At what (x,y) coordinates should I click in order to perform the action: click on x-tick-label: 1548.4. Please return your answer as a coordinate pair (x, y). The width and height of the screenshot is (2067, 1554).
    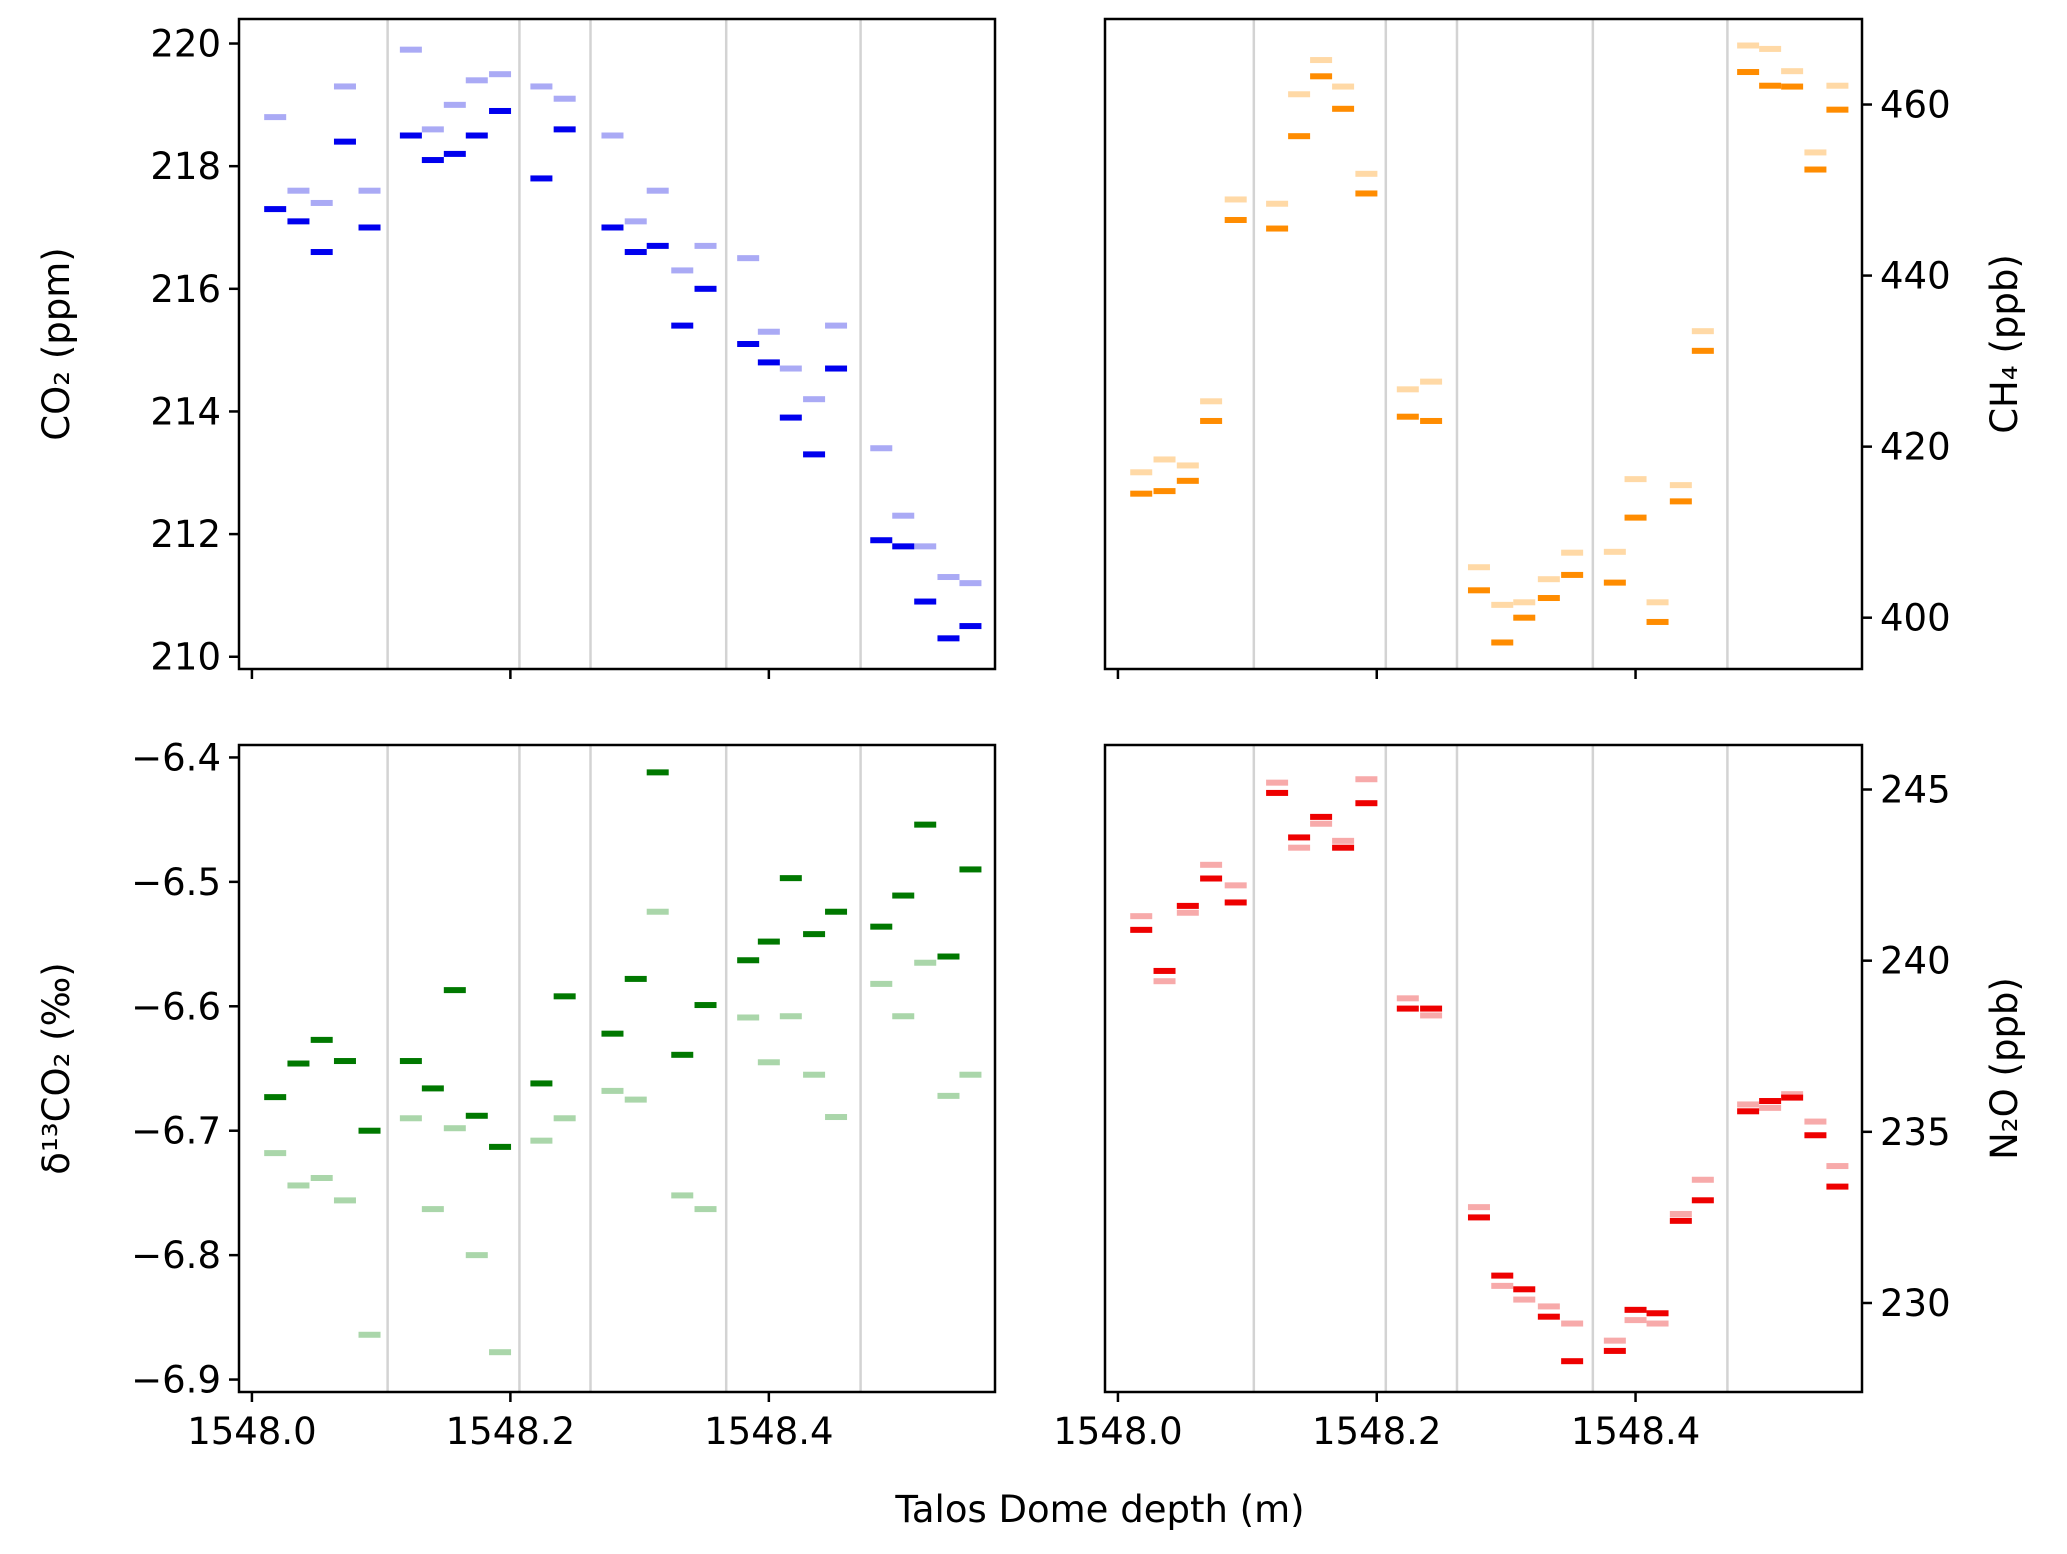
    Looking at the image, I should click on (768, 1431).